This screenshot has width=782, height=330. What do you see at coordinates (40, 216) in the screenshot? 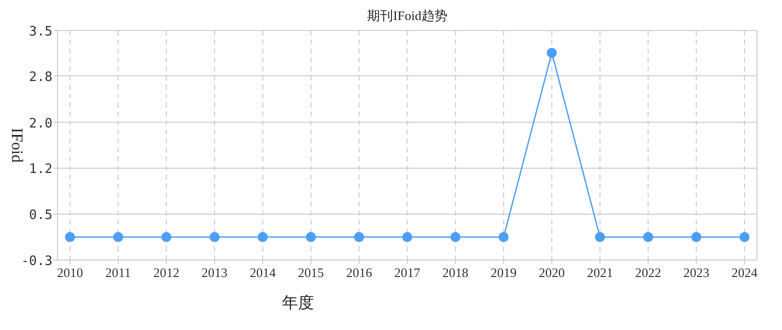
I see `y-tick-label: 0.5` at bounding box center [40, 216].